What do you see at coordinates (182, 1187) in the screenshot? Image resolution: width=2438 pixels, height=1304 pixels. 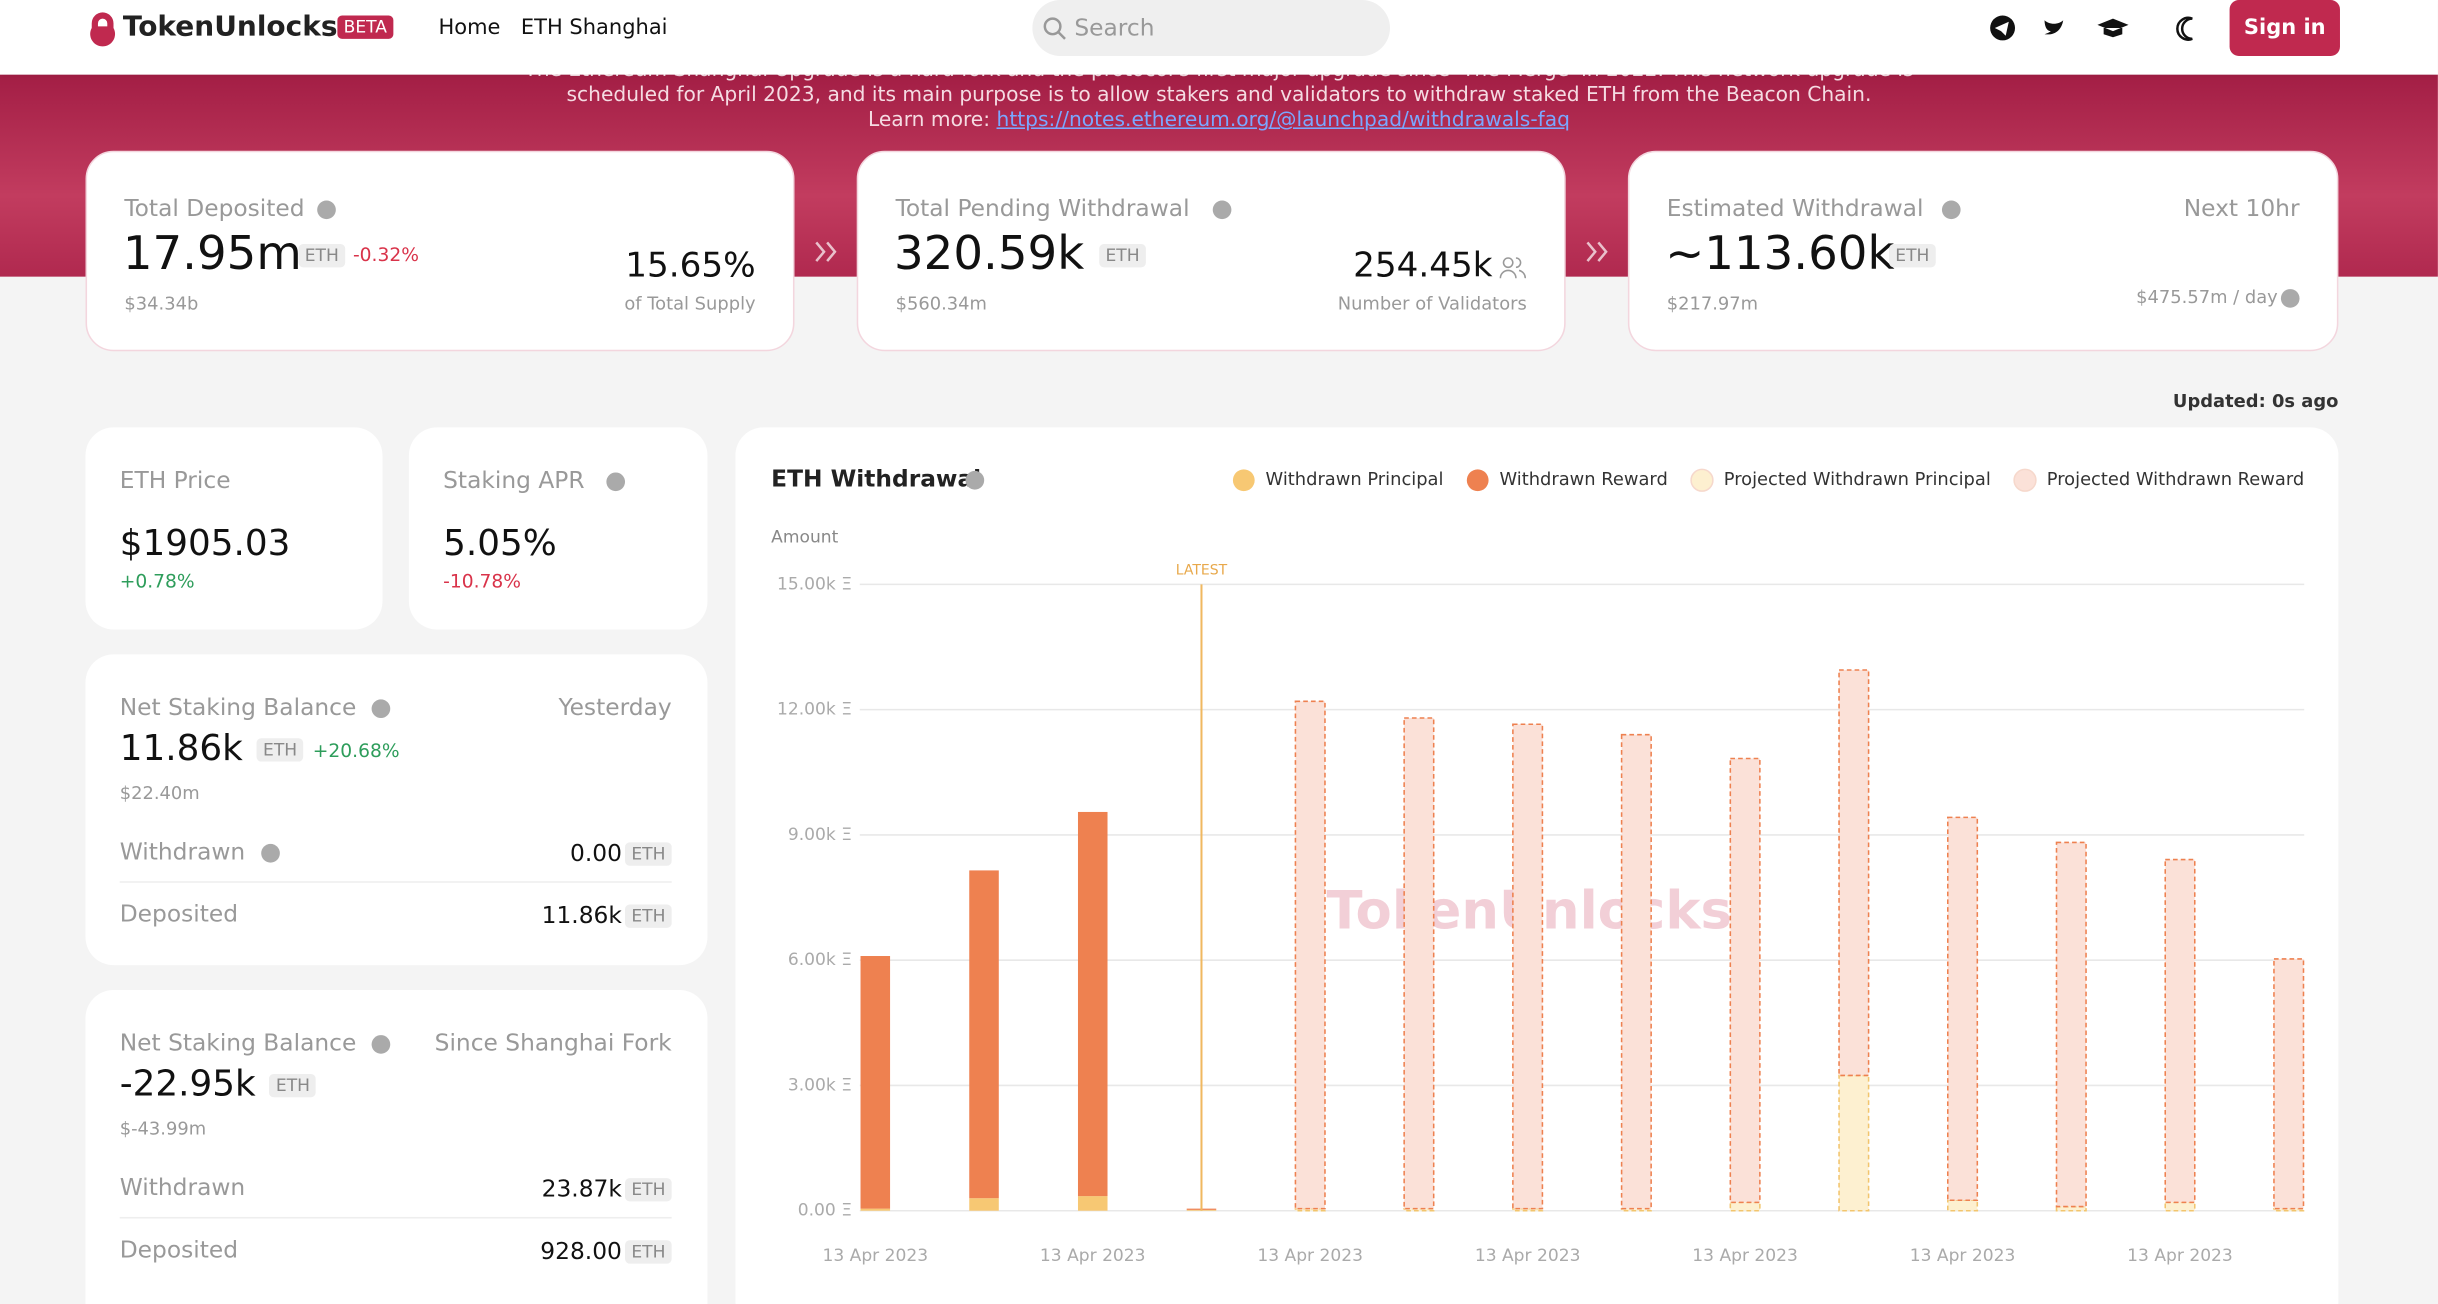 I see `row-label: Withdrawn` at bounding box center [182, 1187].